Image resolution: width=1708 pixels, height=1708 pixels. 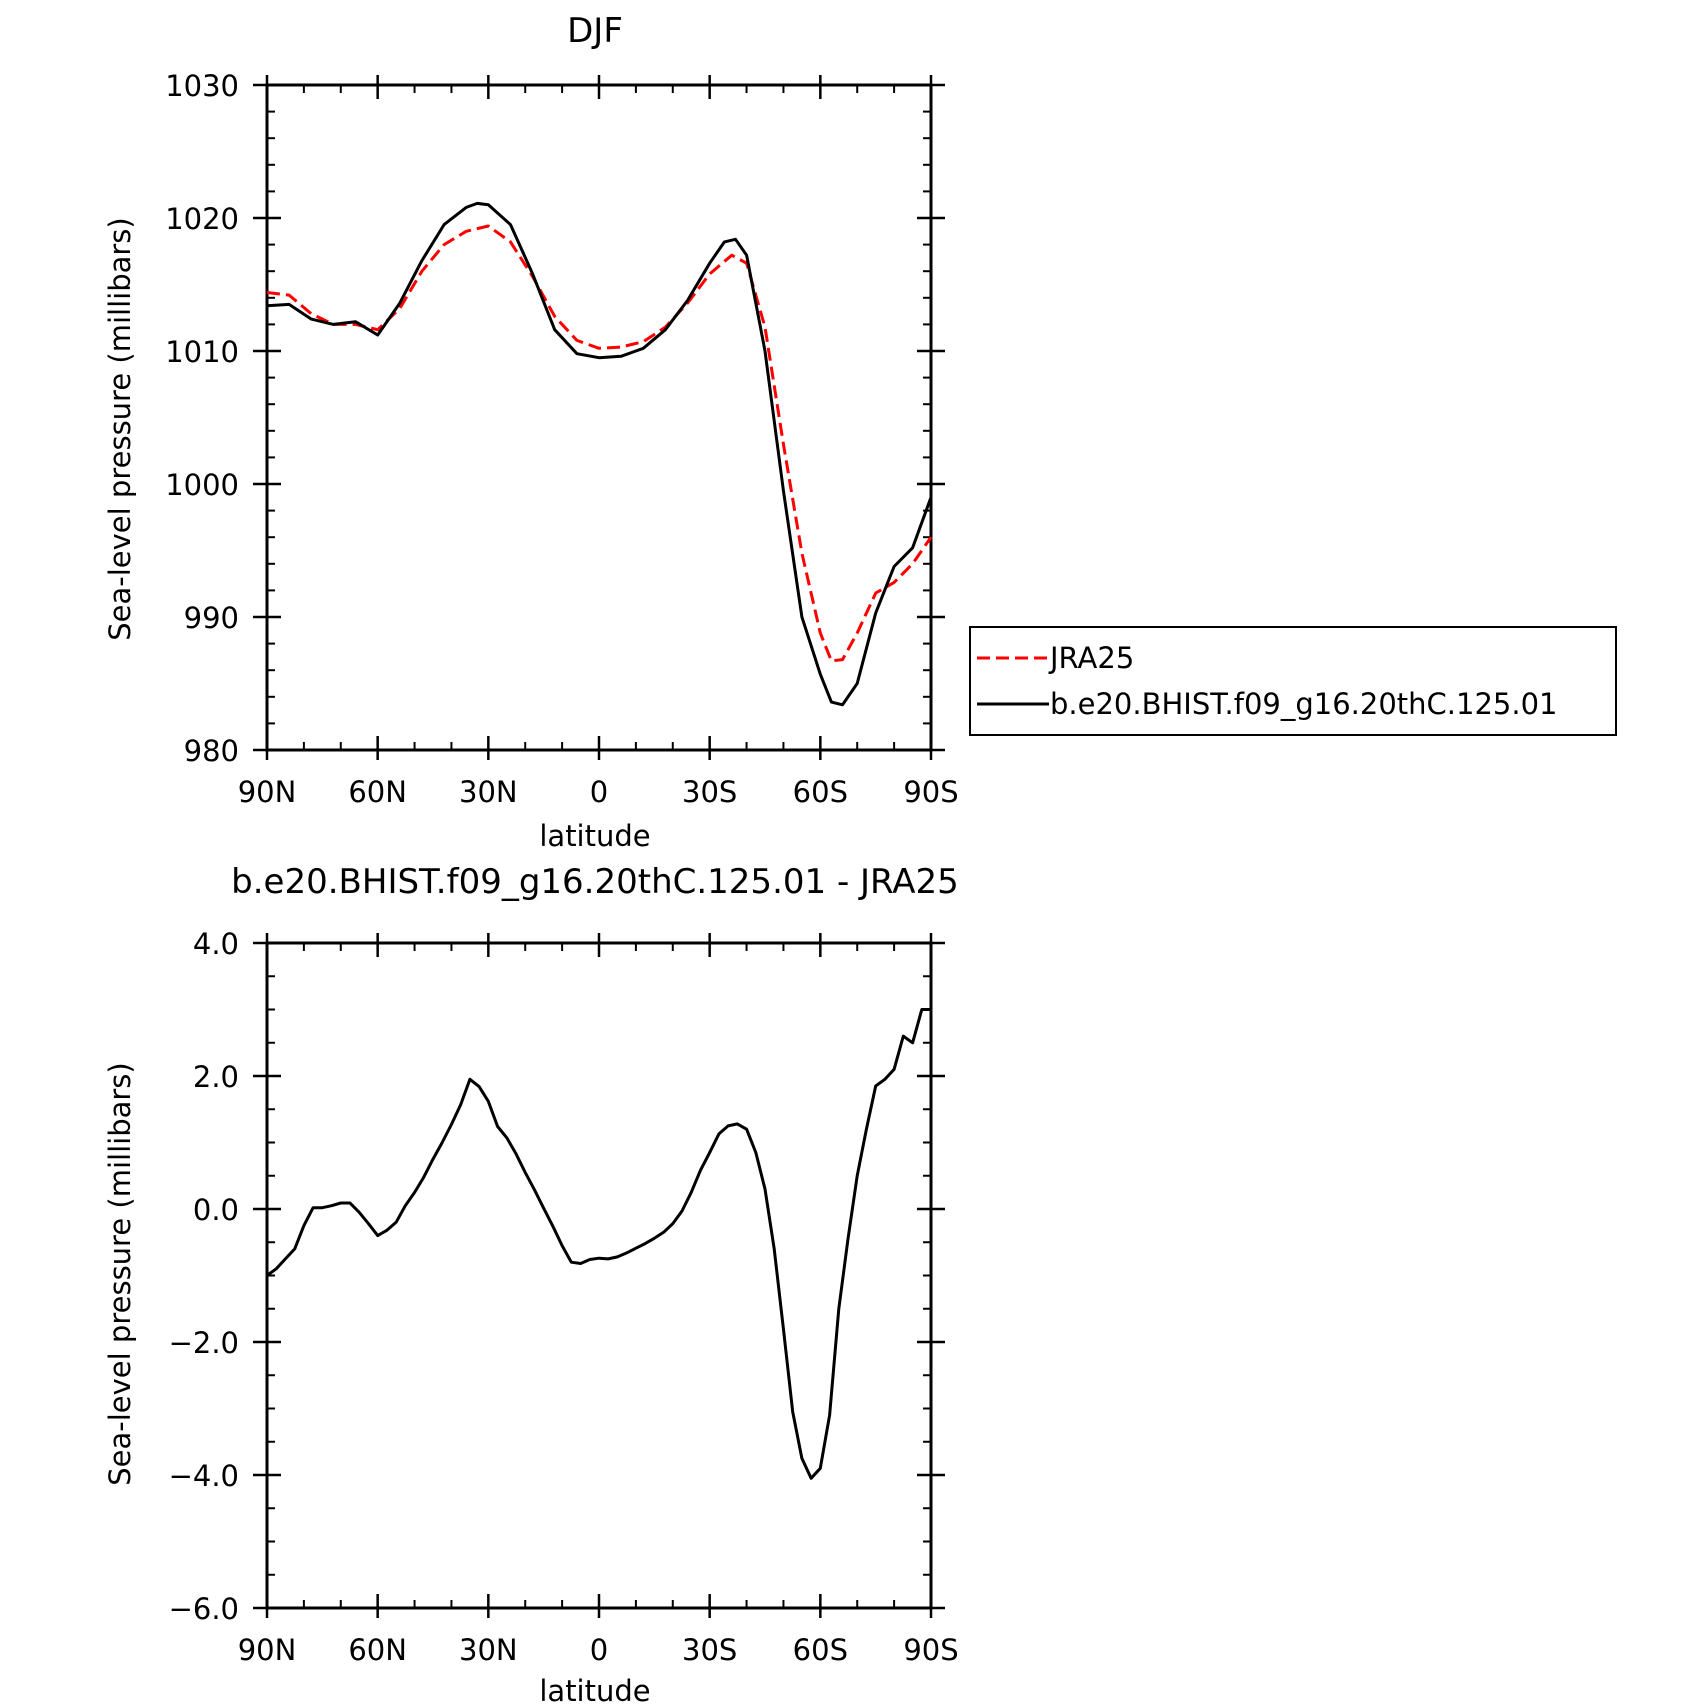 I want to click on bottom-x-tick-label: 90N, so click(x=267, y=1650).